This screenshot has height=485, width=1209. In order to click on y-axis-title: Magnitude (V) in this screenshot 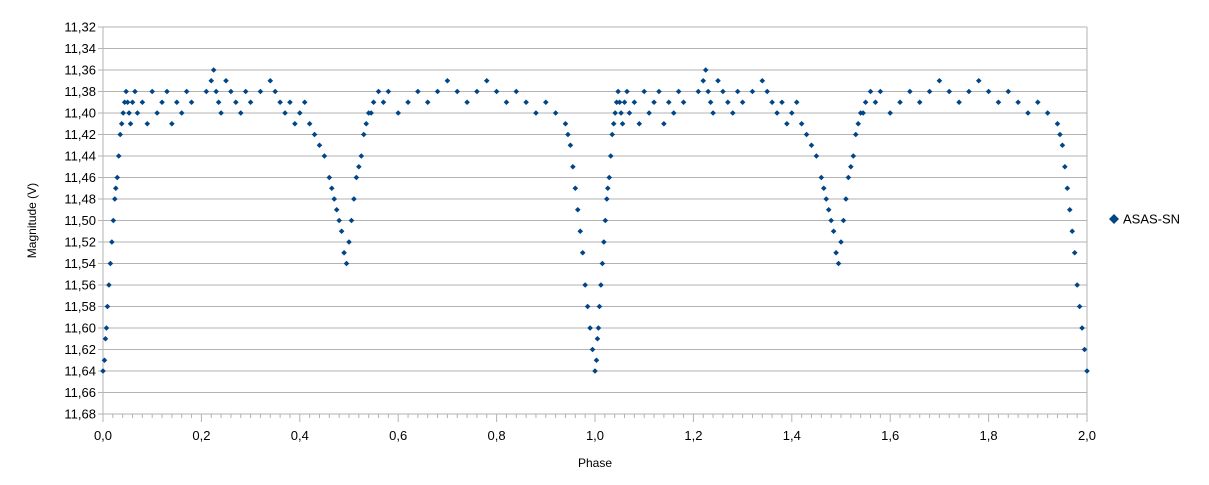, I will do `click(32, 220)`.